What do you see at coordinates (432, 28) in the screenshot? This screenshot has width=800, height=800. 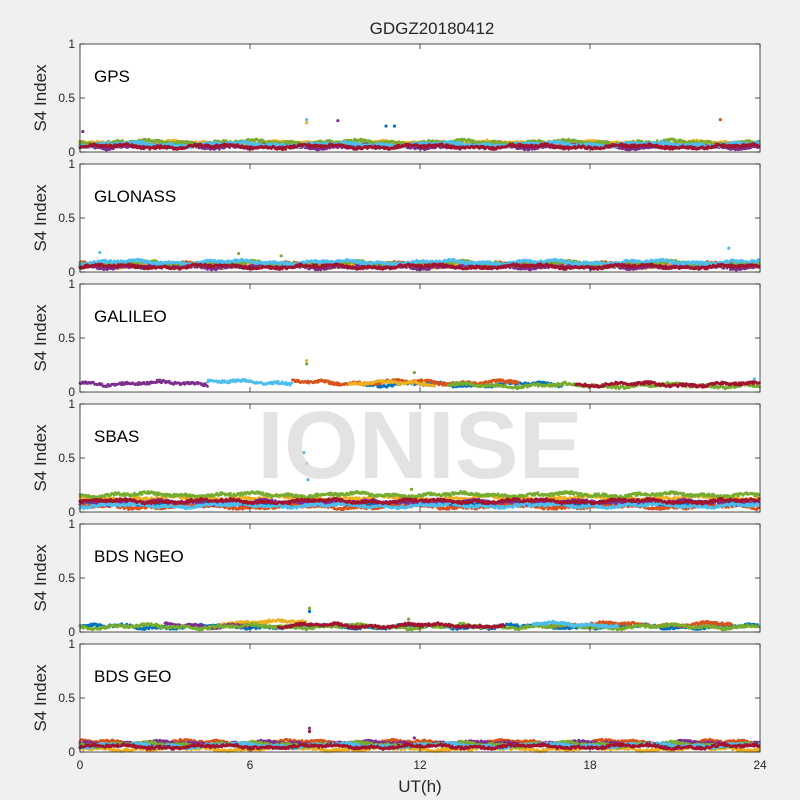 I see `figure-title: GDGZ20180412` at bounding box center [432, 28].